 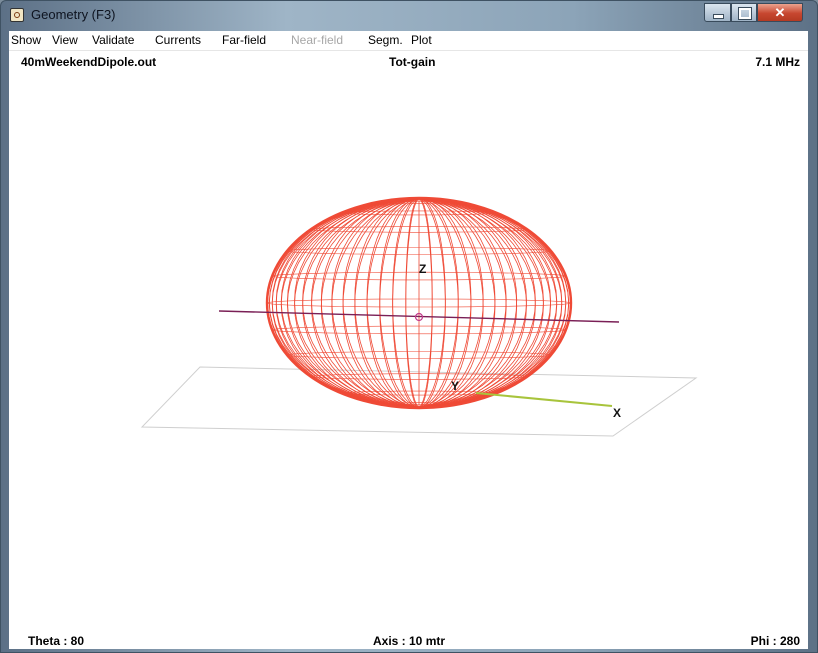 What do you see at coordinates (775, 641) in the screenshot?
I see `phi-label: Phi : 280` at bounding box center [775, 641].